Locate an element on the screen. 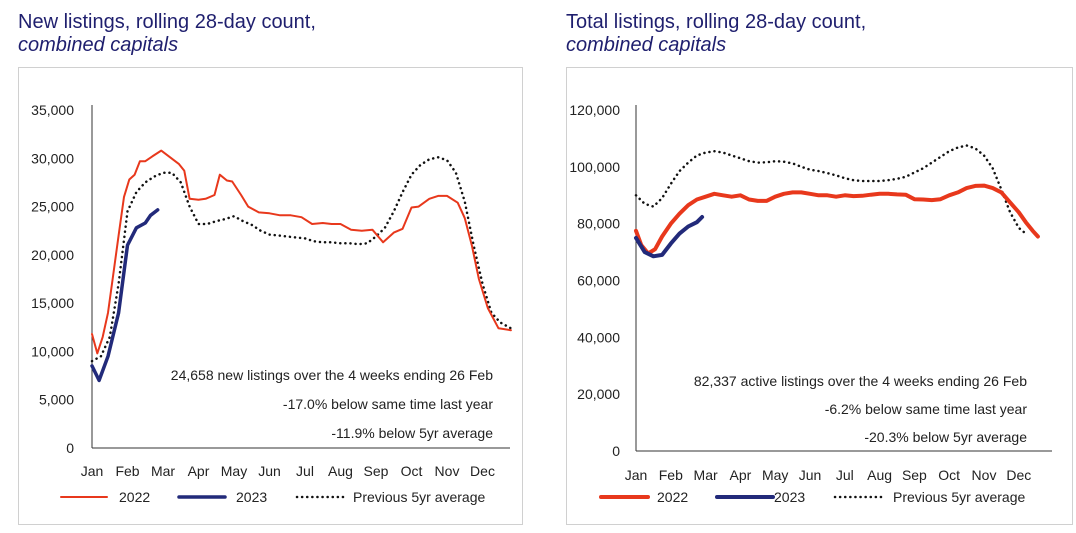  annotation-text: -11.9% below 5yr average is located at coordinates (412, 433).